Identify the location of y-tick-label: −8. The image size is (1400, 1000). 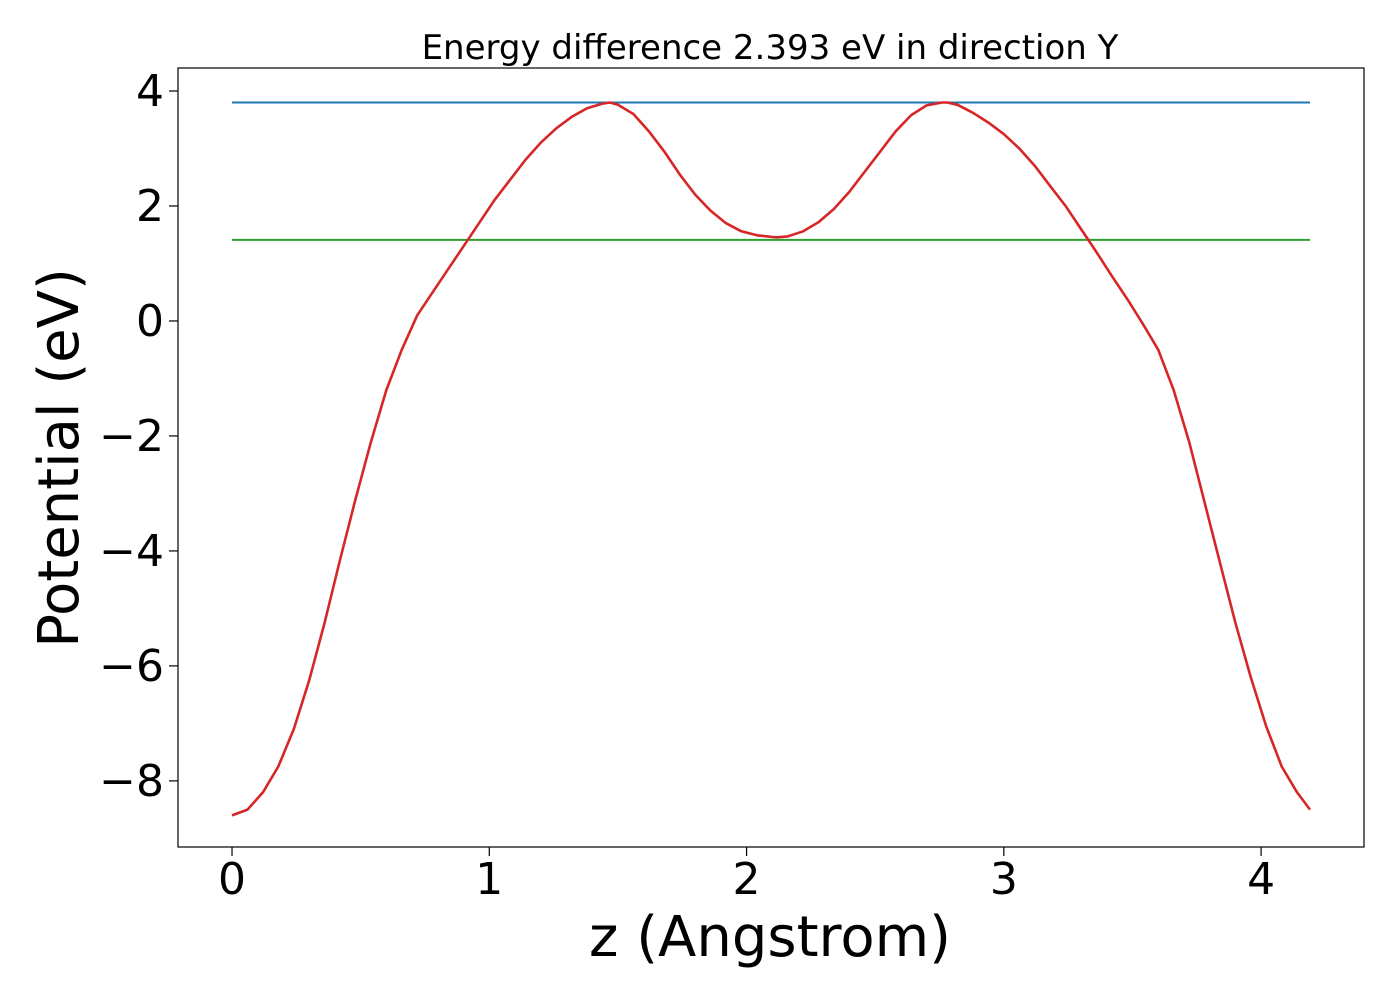
(131, 781).